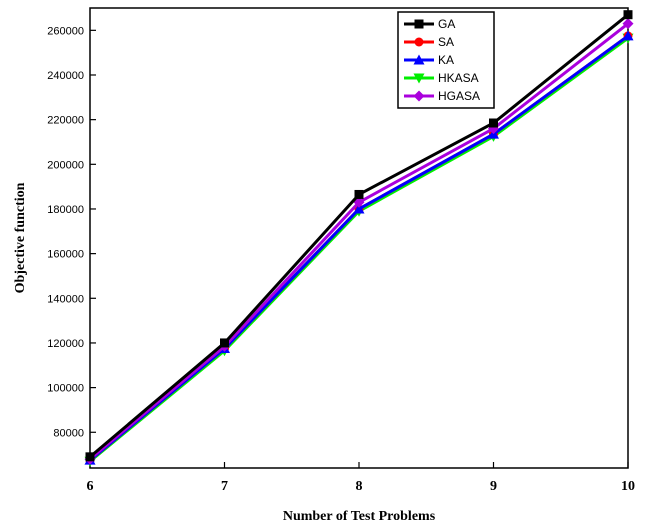 The width and height of the screenshot is (646, 528). What do you see at coordinates (65, 255) in the screenshot?
I see `y-tick-label: 160000` at bounding box center [65, 255].